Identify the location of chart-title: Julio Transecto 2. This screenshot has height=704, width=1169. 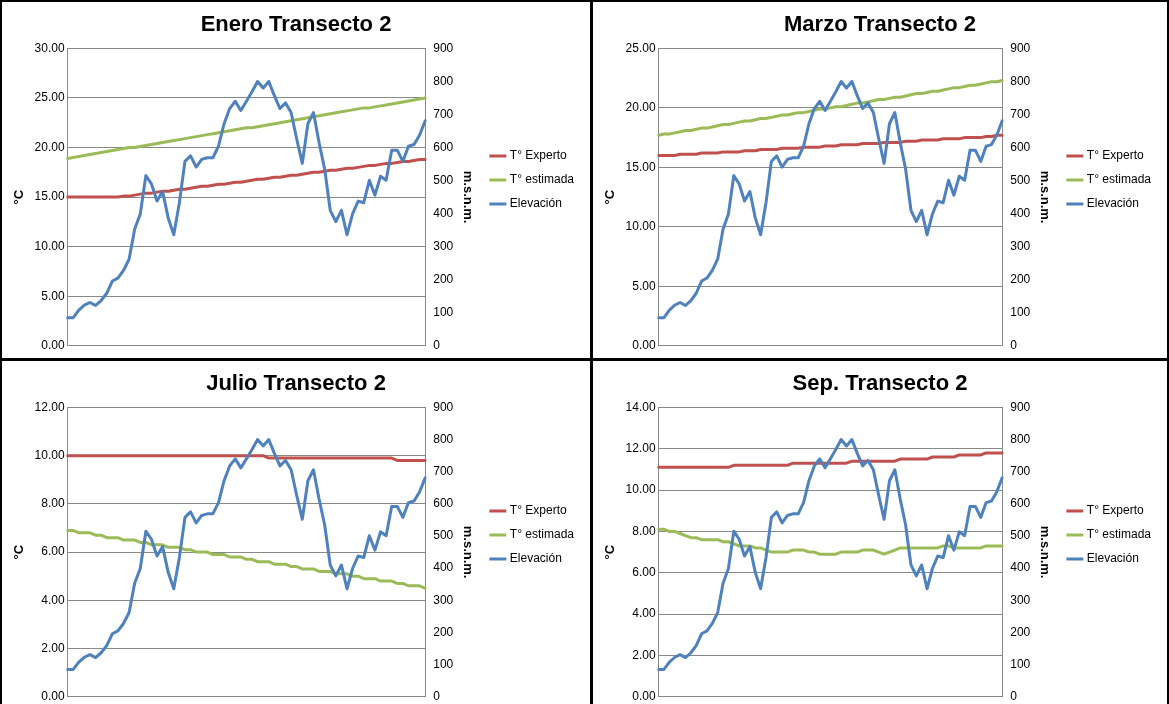
(296, 383).